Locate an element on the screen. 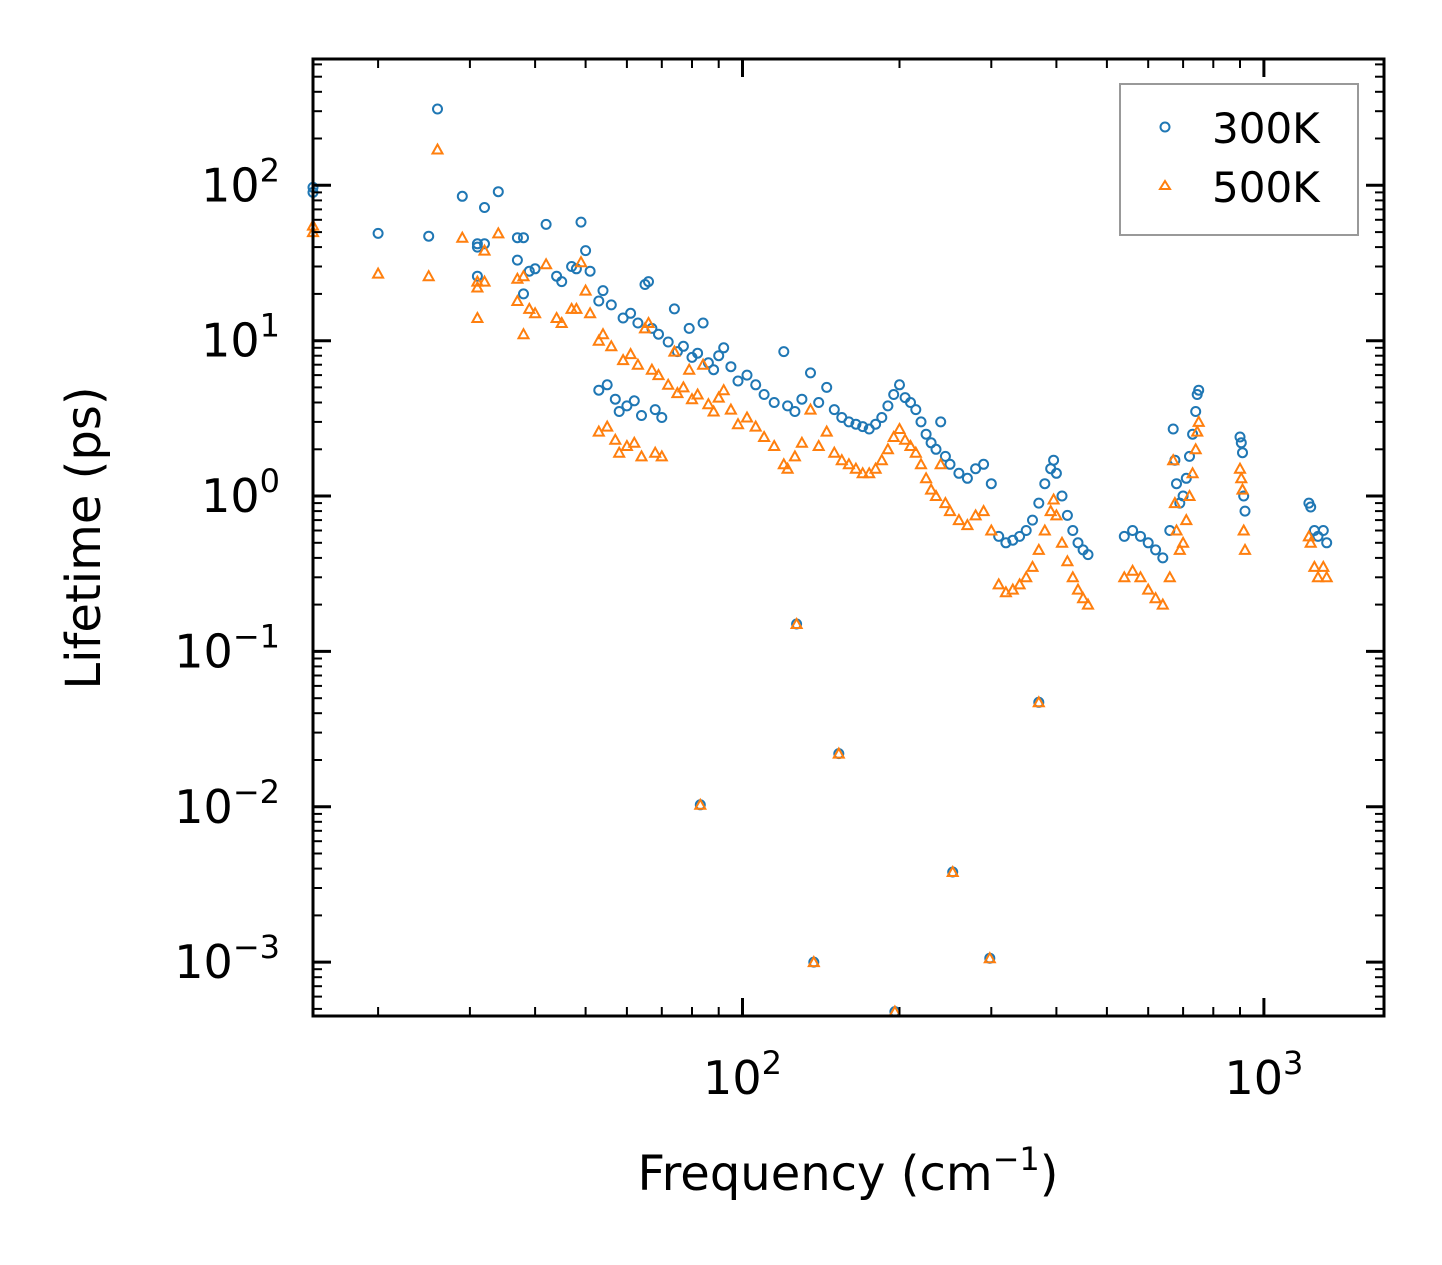 This screenshot has width=1442, height=1265. legend: 300K 500K is located at coordinates (1239, 159).